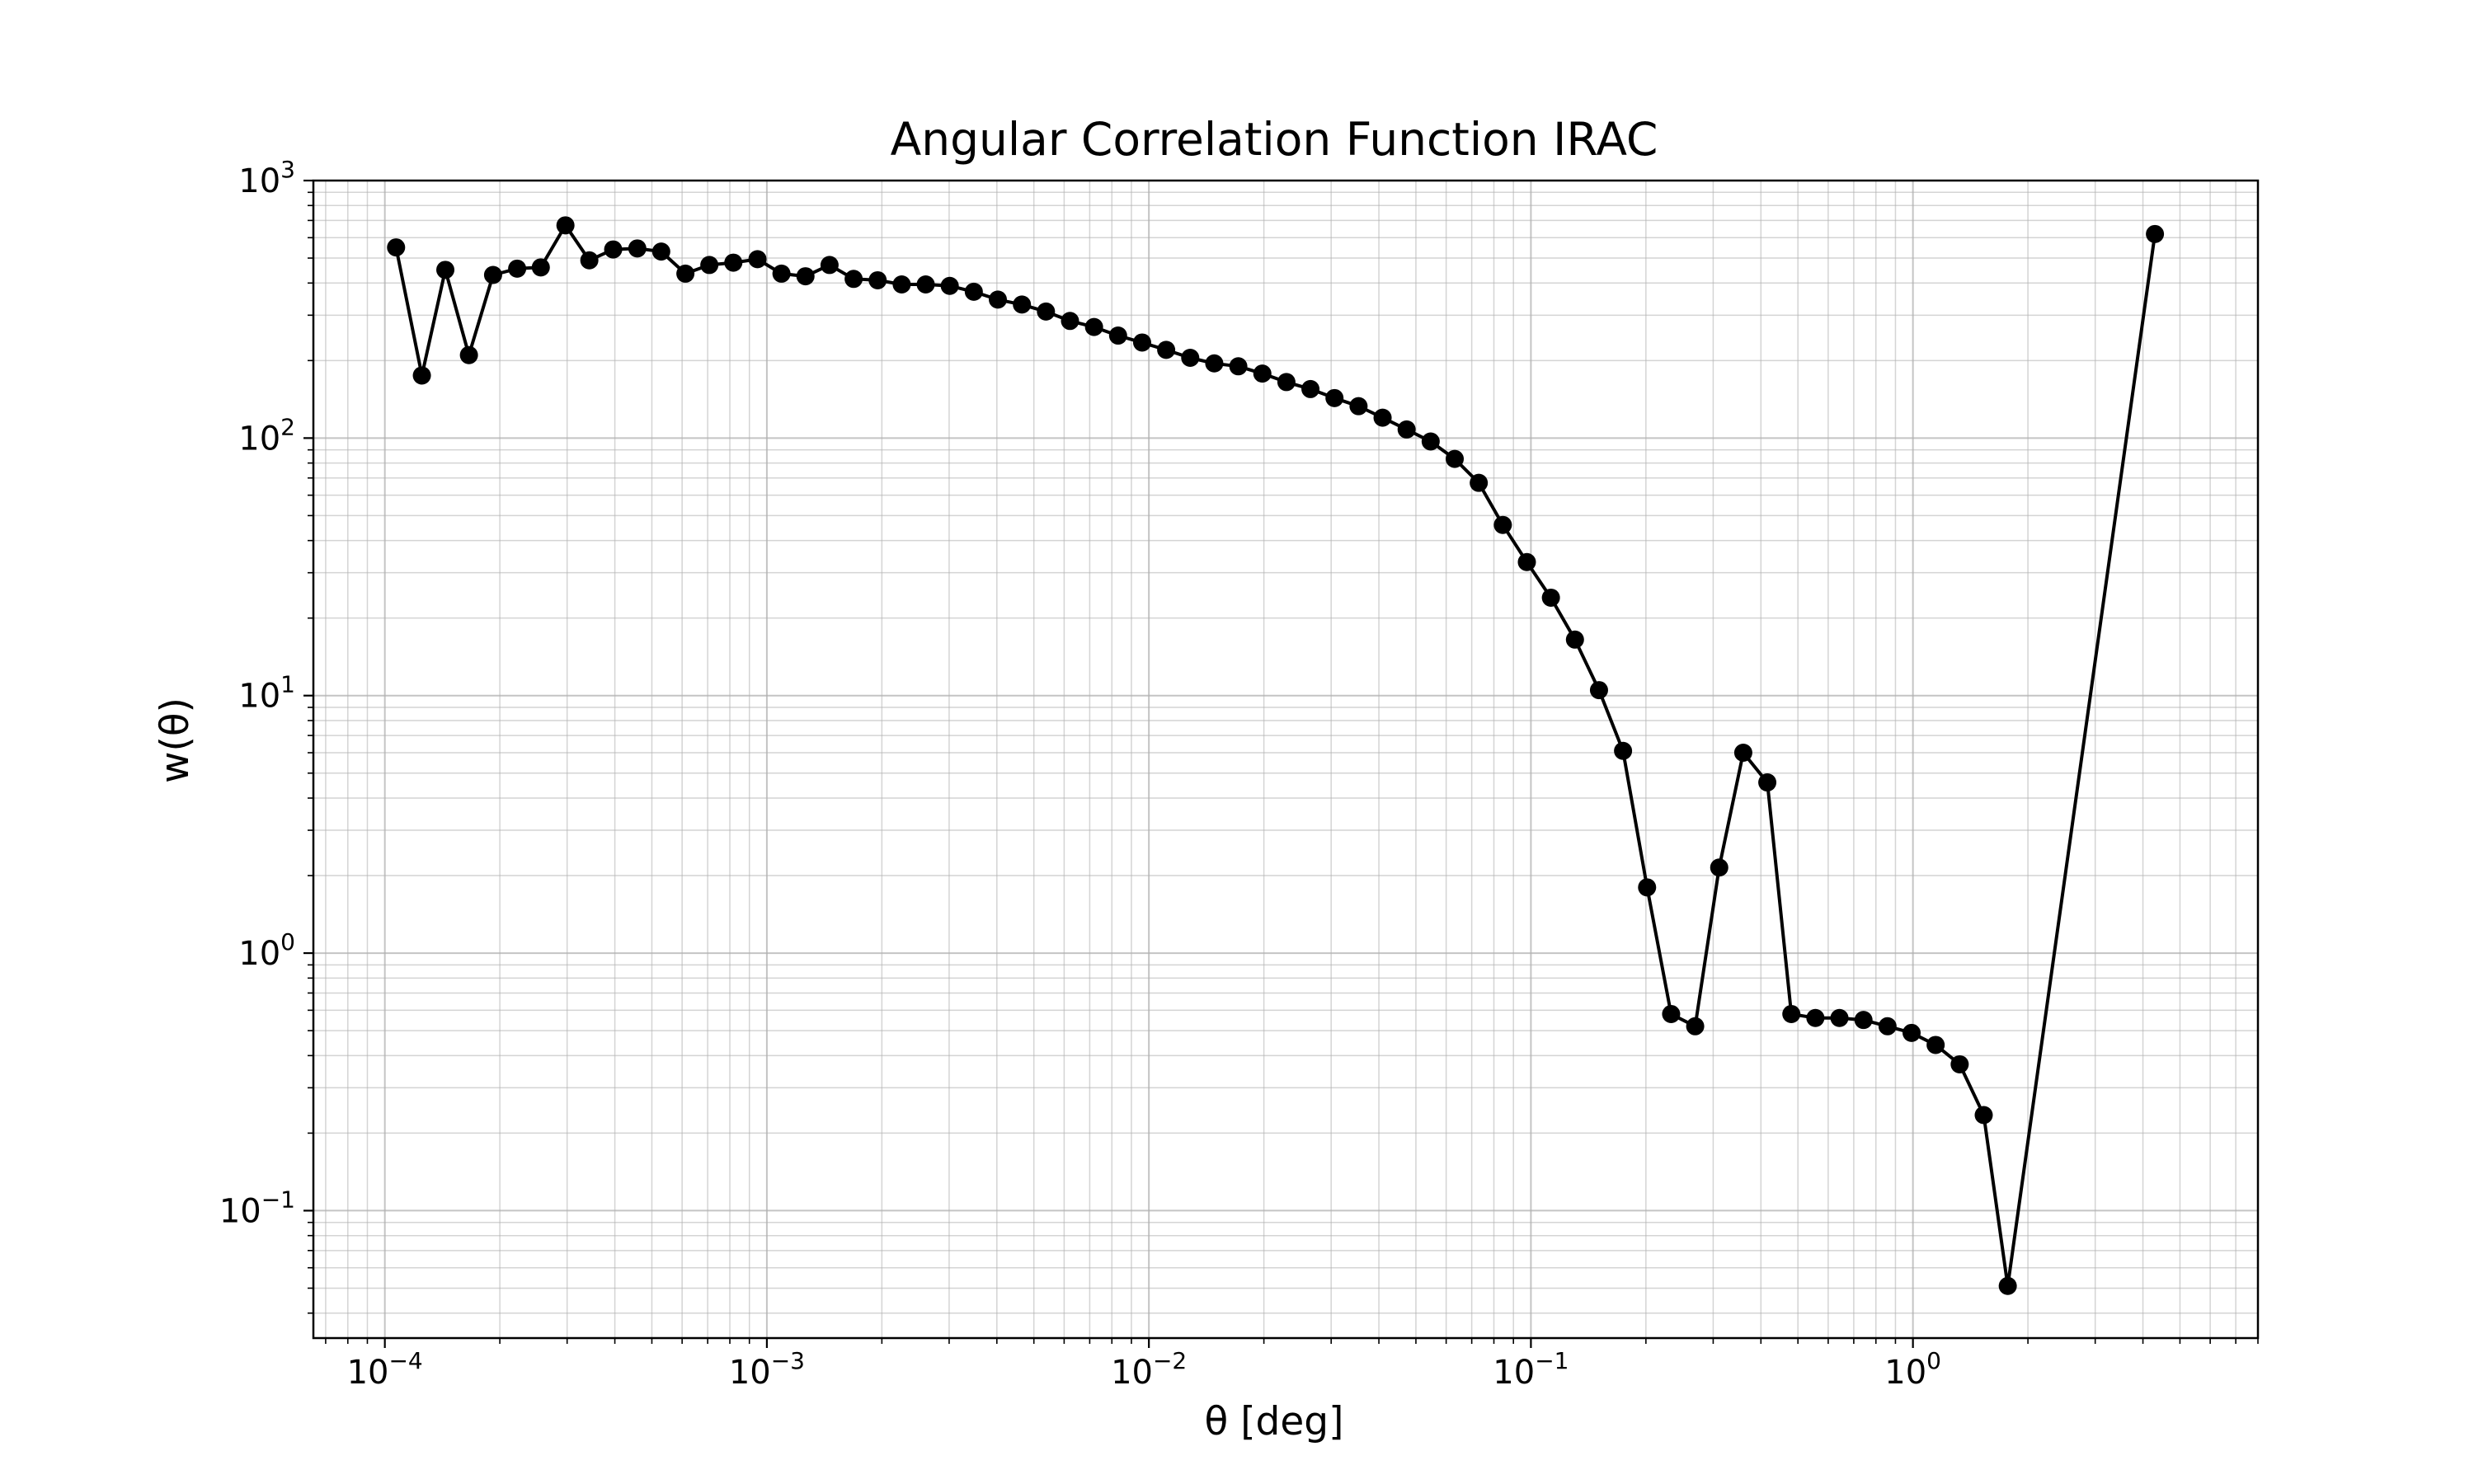 Image resolution: width=2474 pixels, height=1484 pixels. Describe the element at coordinates (767, 1369) in the screenshot. I see `x-tick-label: 10⁻³` at that location.